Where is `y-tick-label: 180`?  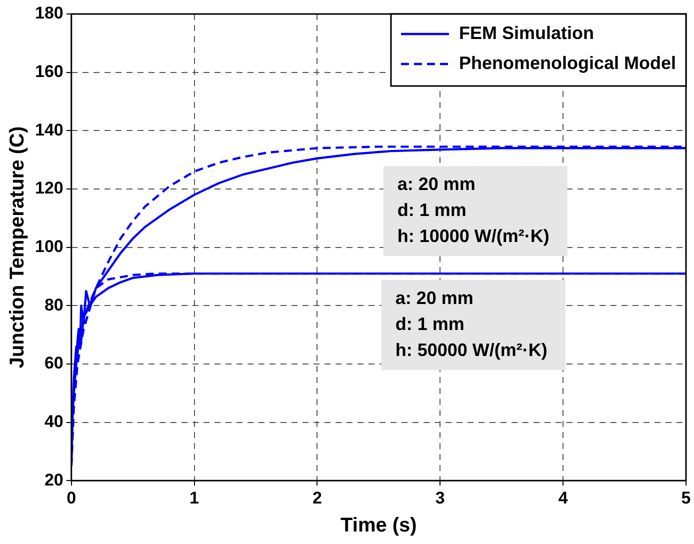 y-tick-label: 180 is located at coordinates (49, 13).